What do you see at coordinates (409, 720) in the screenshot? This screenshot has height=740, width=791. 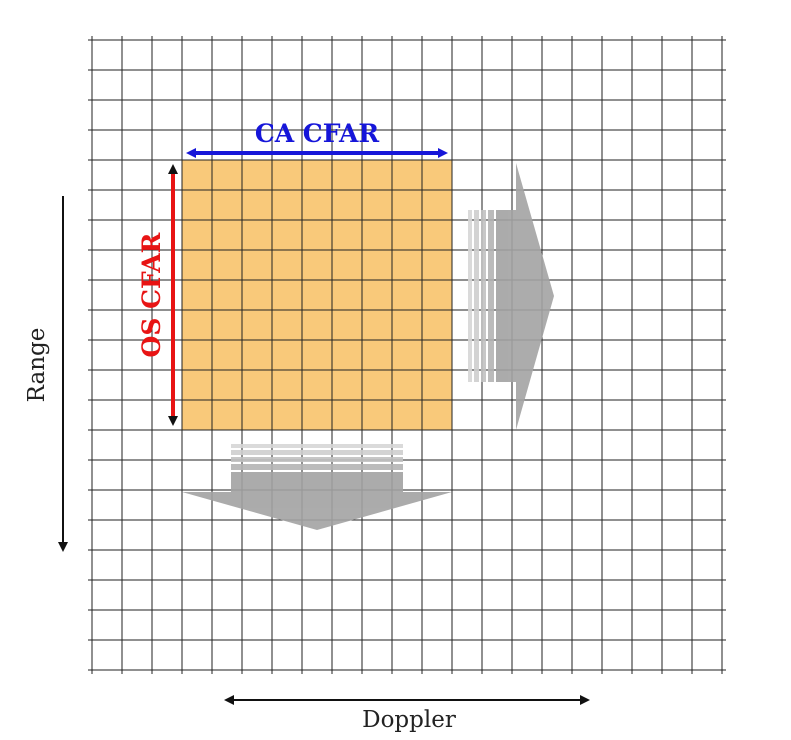 I see `doppler-axis-label: Doppler` at bounding box center [409, 720].